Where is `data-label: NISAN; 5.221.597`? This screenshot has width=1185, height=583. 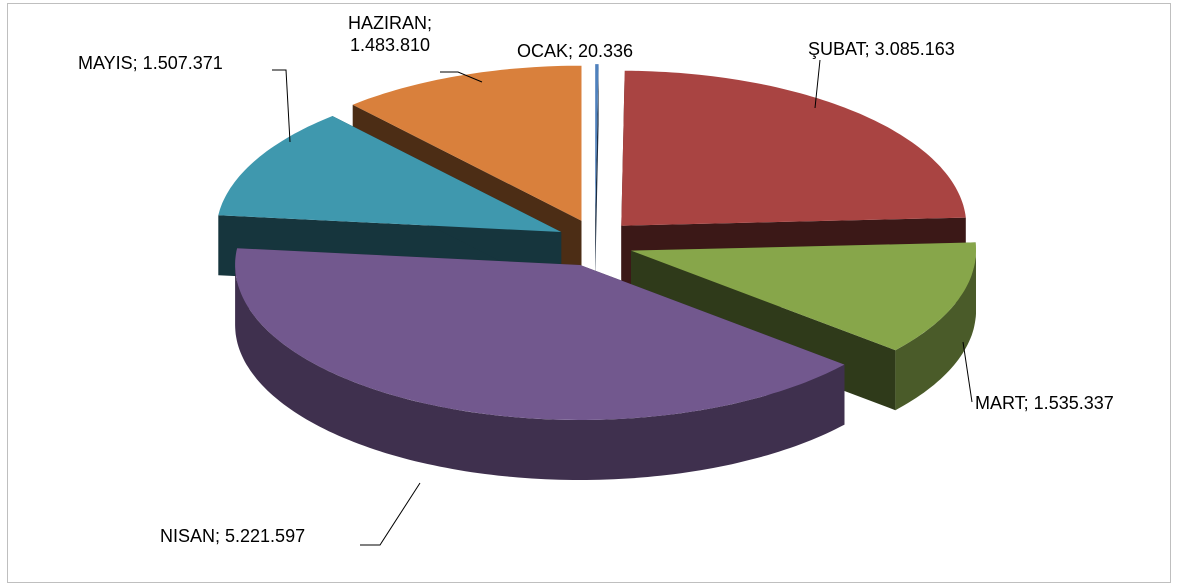 data-label: NISAN; 5.221.597 is located at coordinates (233, 536).